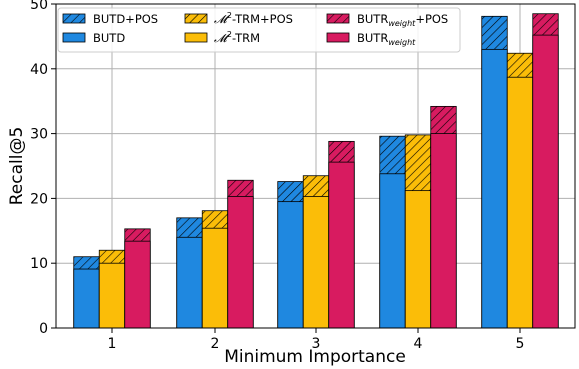  Describe the element at coordinates (39, 199) in the screenshot. I see `y-tick-label: 20` at that location.